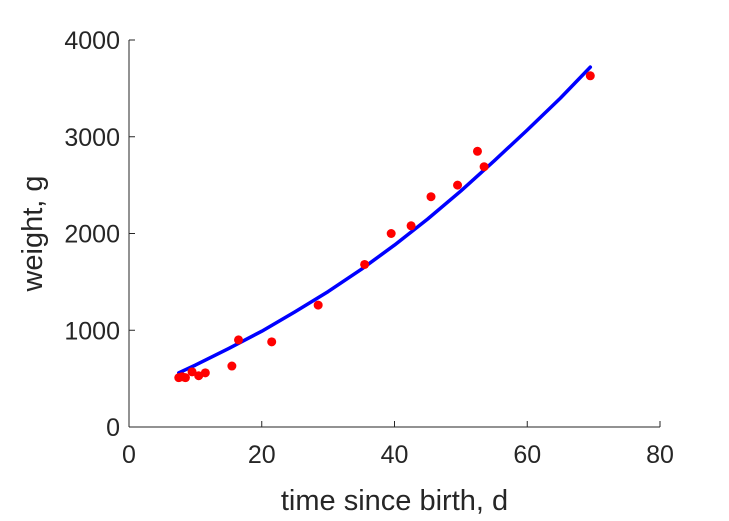  What do you see at coordinates (660, 455) in the screenshot?
I see `x-tick-label: 80` at bounding box center [660, 455].